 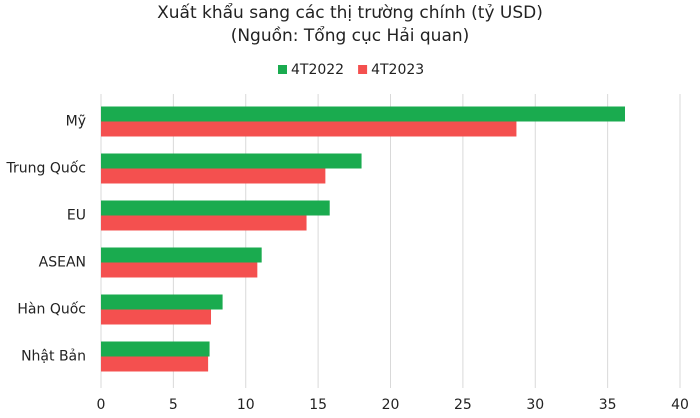 I want to click on y-tick-label: Trung Quốc, so click(x=46, y=168).